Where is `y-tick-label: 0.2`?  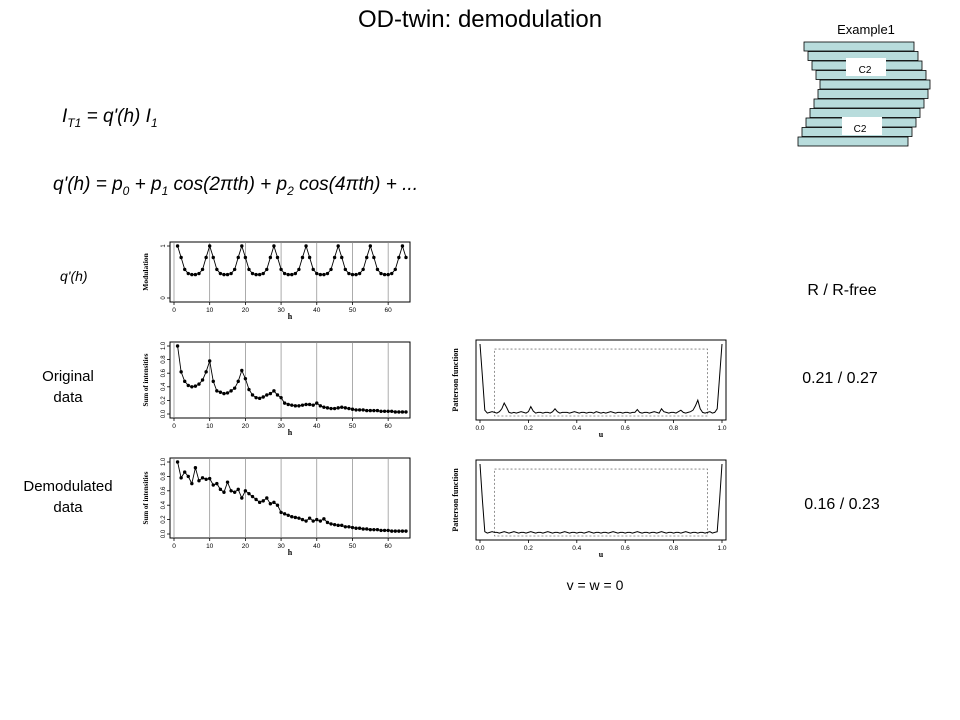 y-tick-label: 0.2 is located at coordinates (164, 400).